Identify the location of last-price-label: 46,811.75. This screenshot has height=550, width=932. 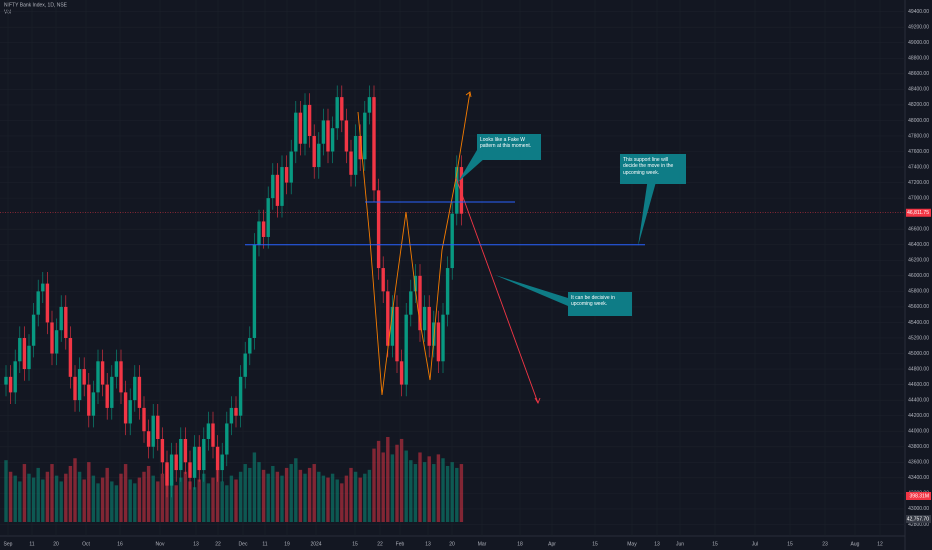
(918, 213).